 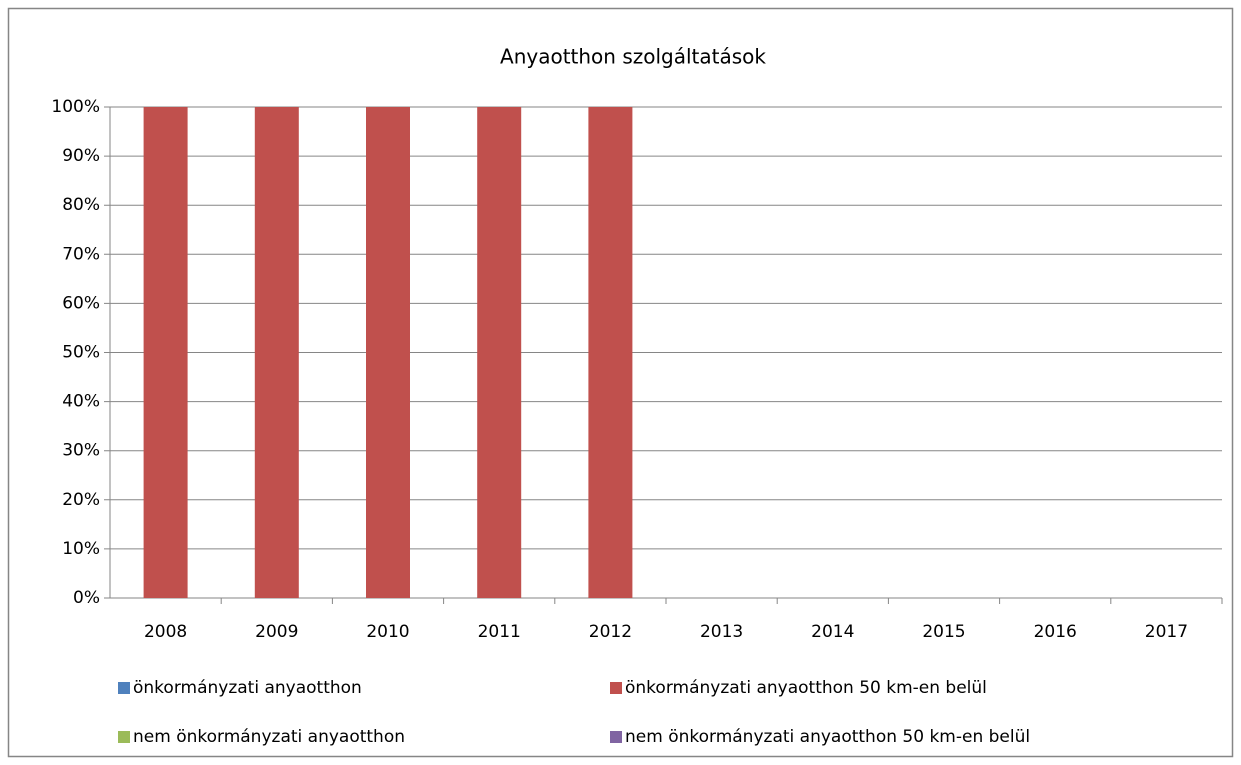 What do you see at coordinates (86, 598) in the screenshot?
I see `y-tick-label: 0%` at bounding box center [86, 598].